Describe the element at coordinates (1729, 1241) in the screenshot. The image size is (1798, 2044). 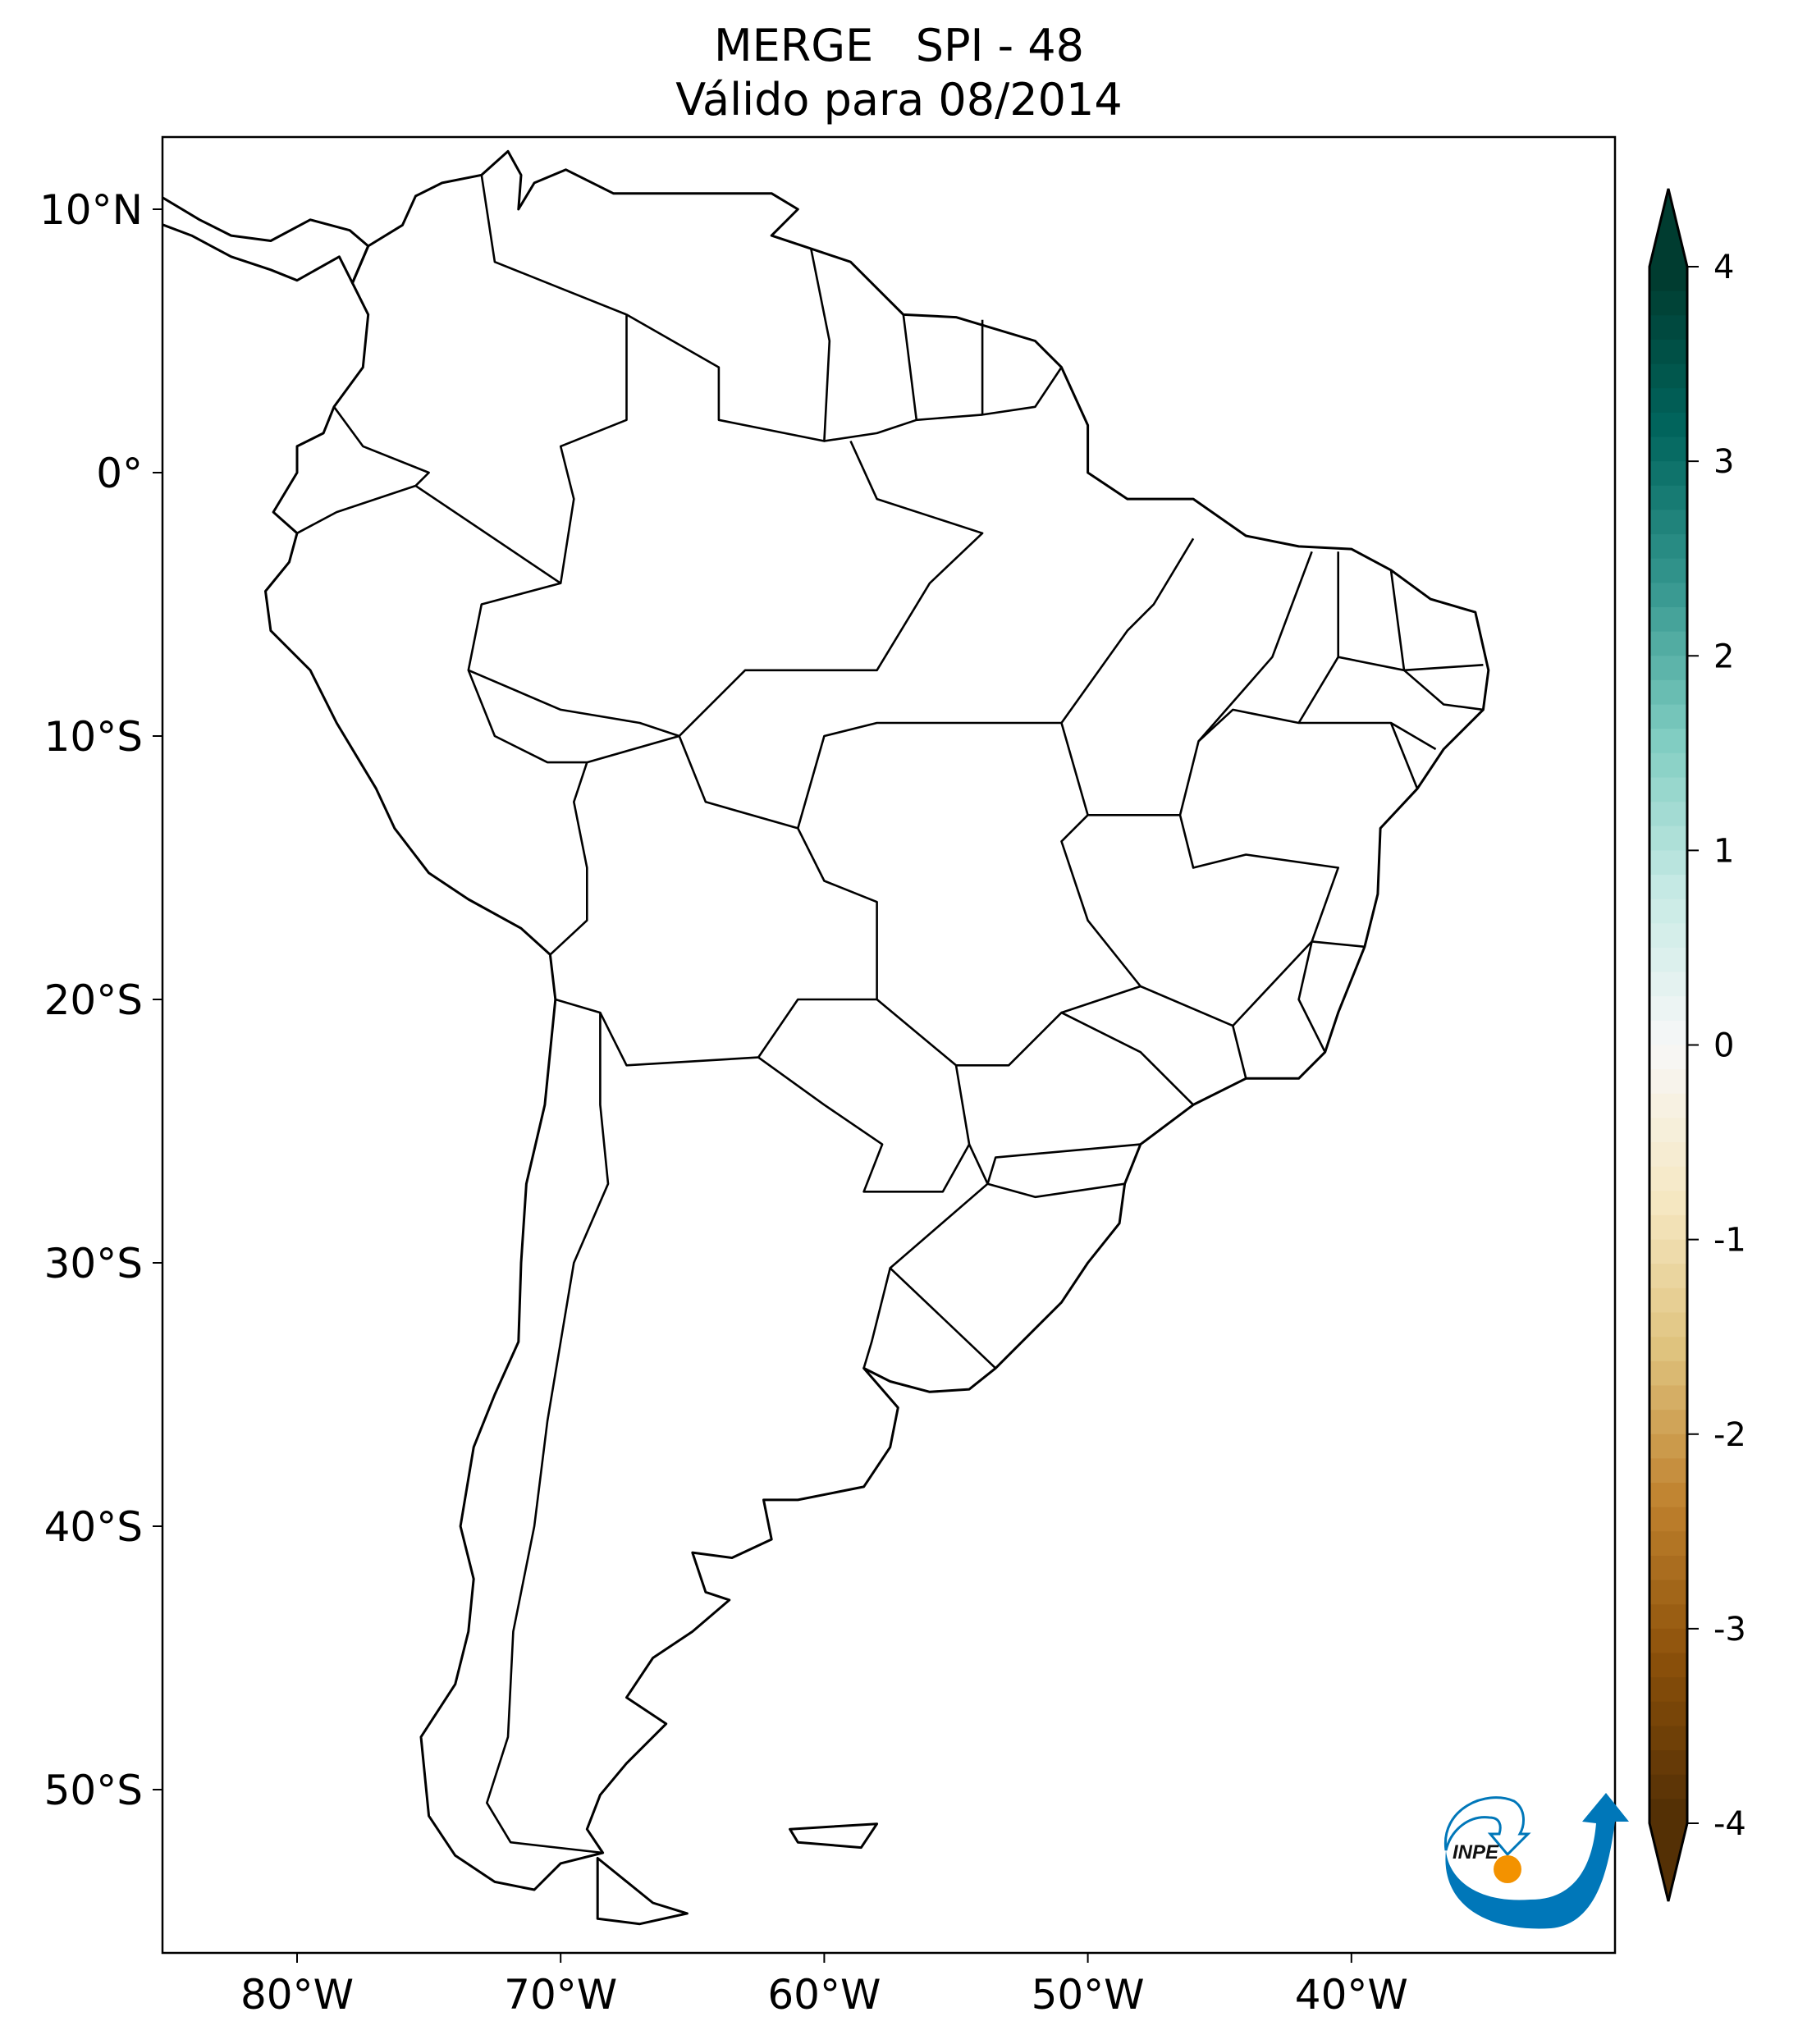
I see `colorbar-tick-label: -1` at that location.